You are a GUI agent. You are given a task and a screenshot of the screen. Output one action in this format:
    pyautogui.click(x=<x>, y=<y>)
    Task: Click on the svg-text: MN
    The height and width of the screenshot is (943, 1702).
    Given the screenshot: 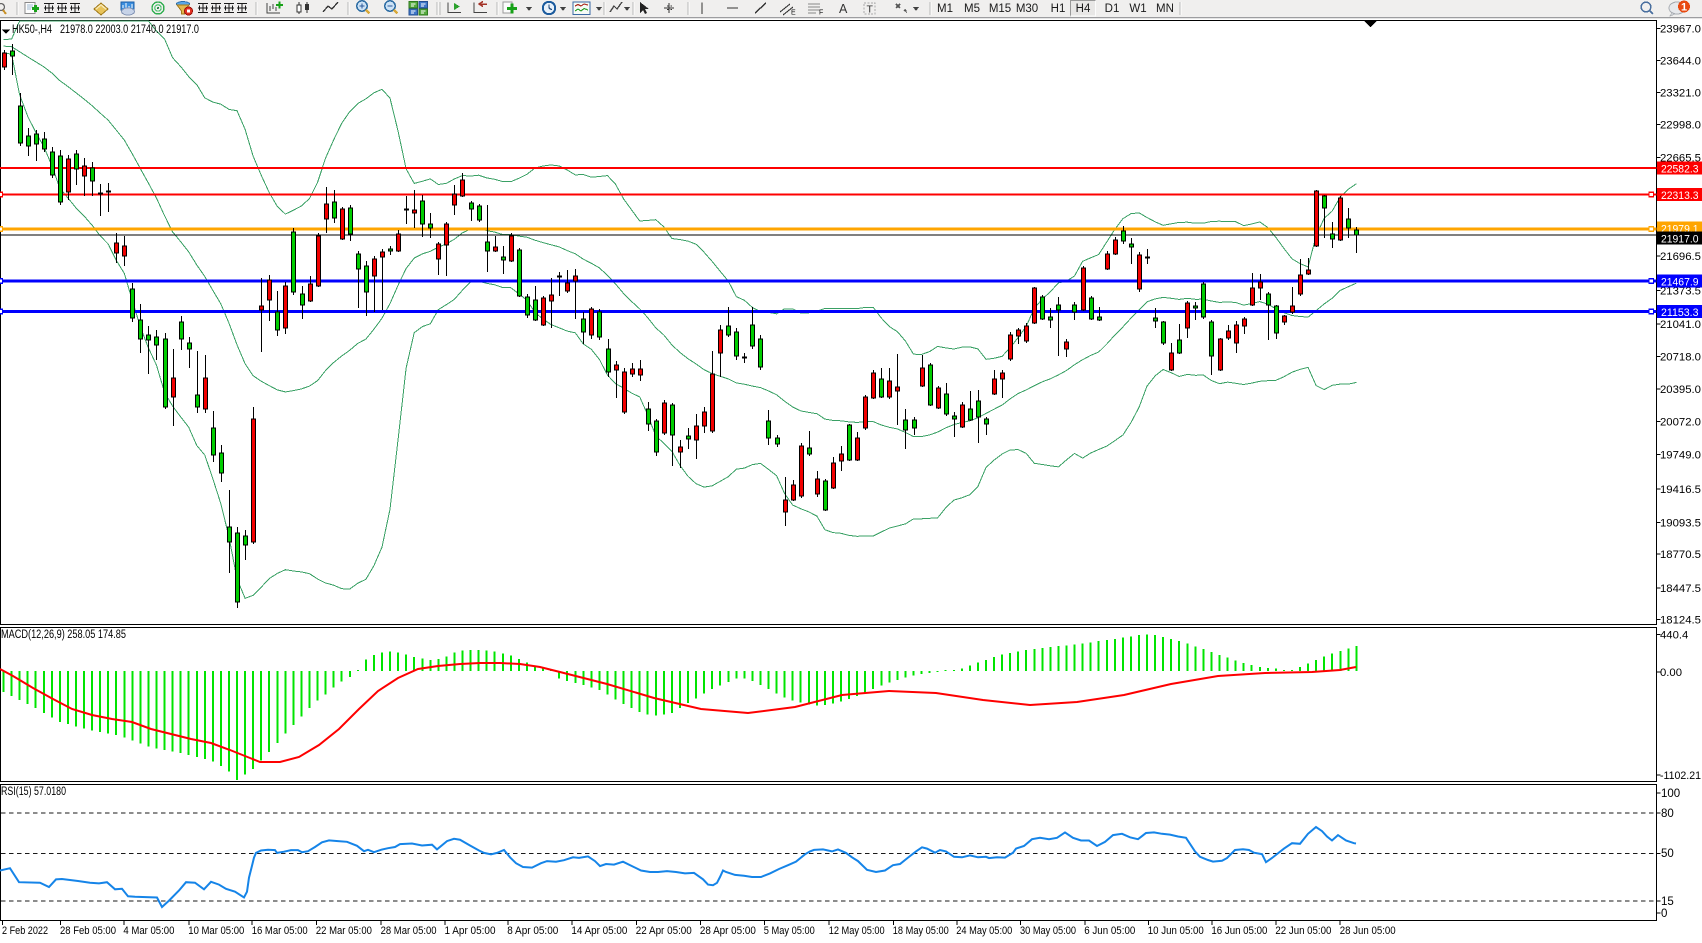 What is the action you would take?
    pyautogui.click(x=1165, y=9)
    